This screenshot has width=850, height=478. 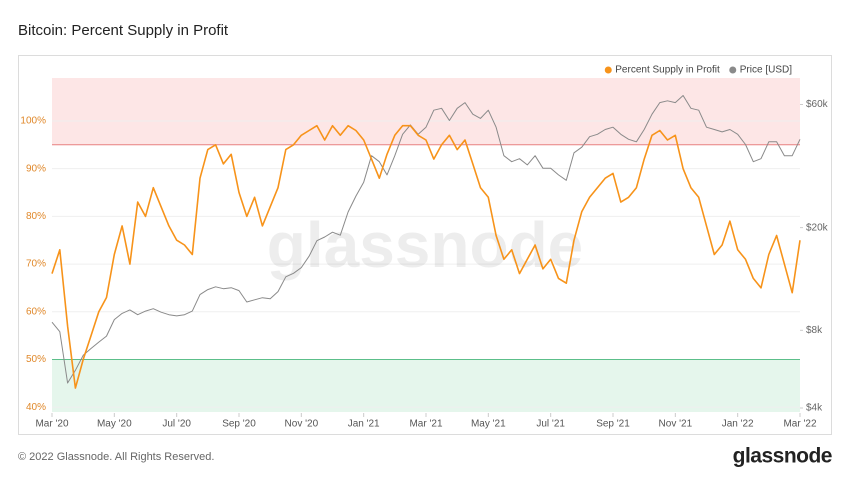 I want to click on x-tick-label: Jul '20, so click(x=176, y=424).